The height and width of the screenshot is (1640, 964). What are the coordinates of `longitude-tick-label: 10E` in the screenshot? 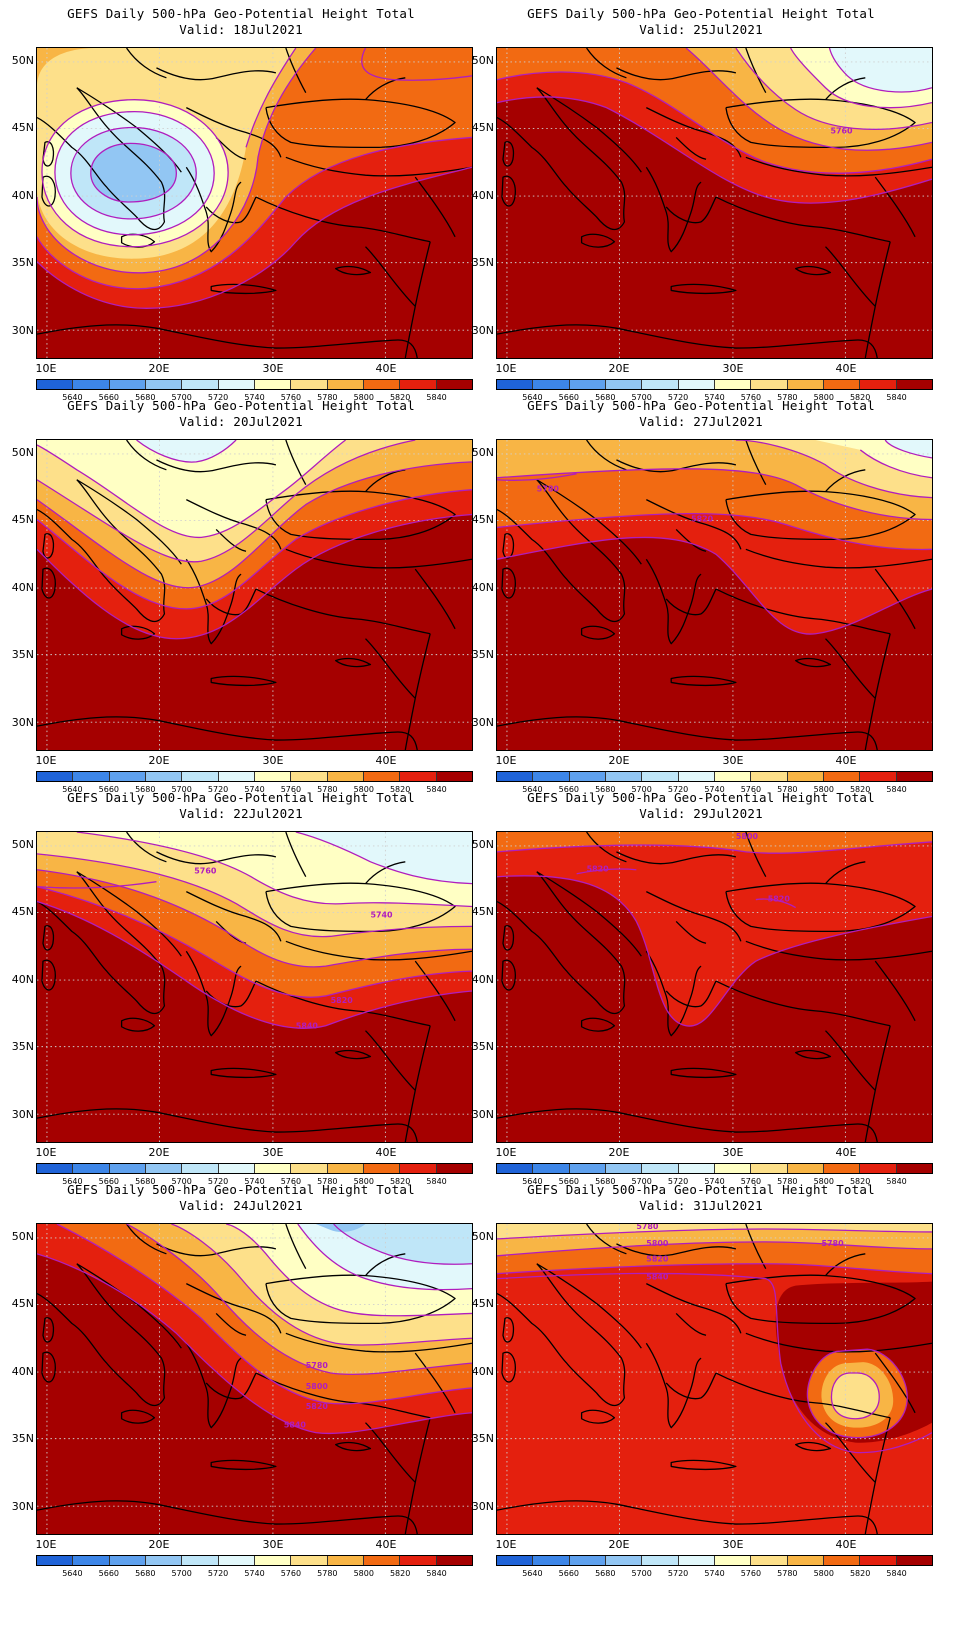 It's located at (506, 760).